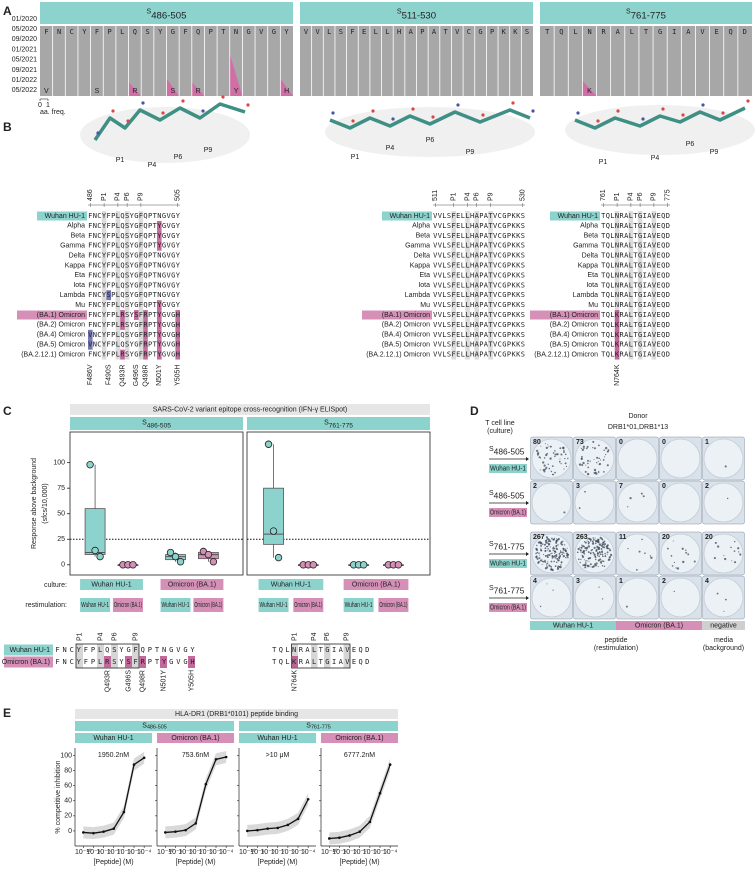  Describe the element at coordinates (589, 226) in the screenshot. I see `variant-name: Alpha` at that location.